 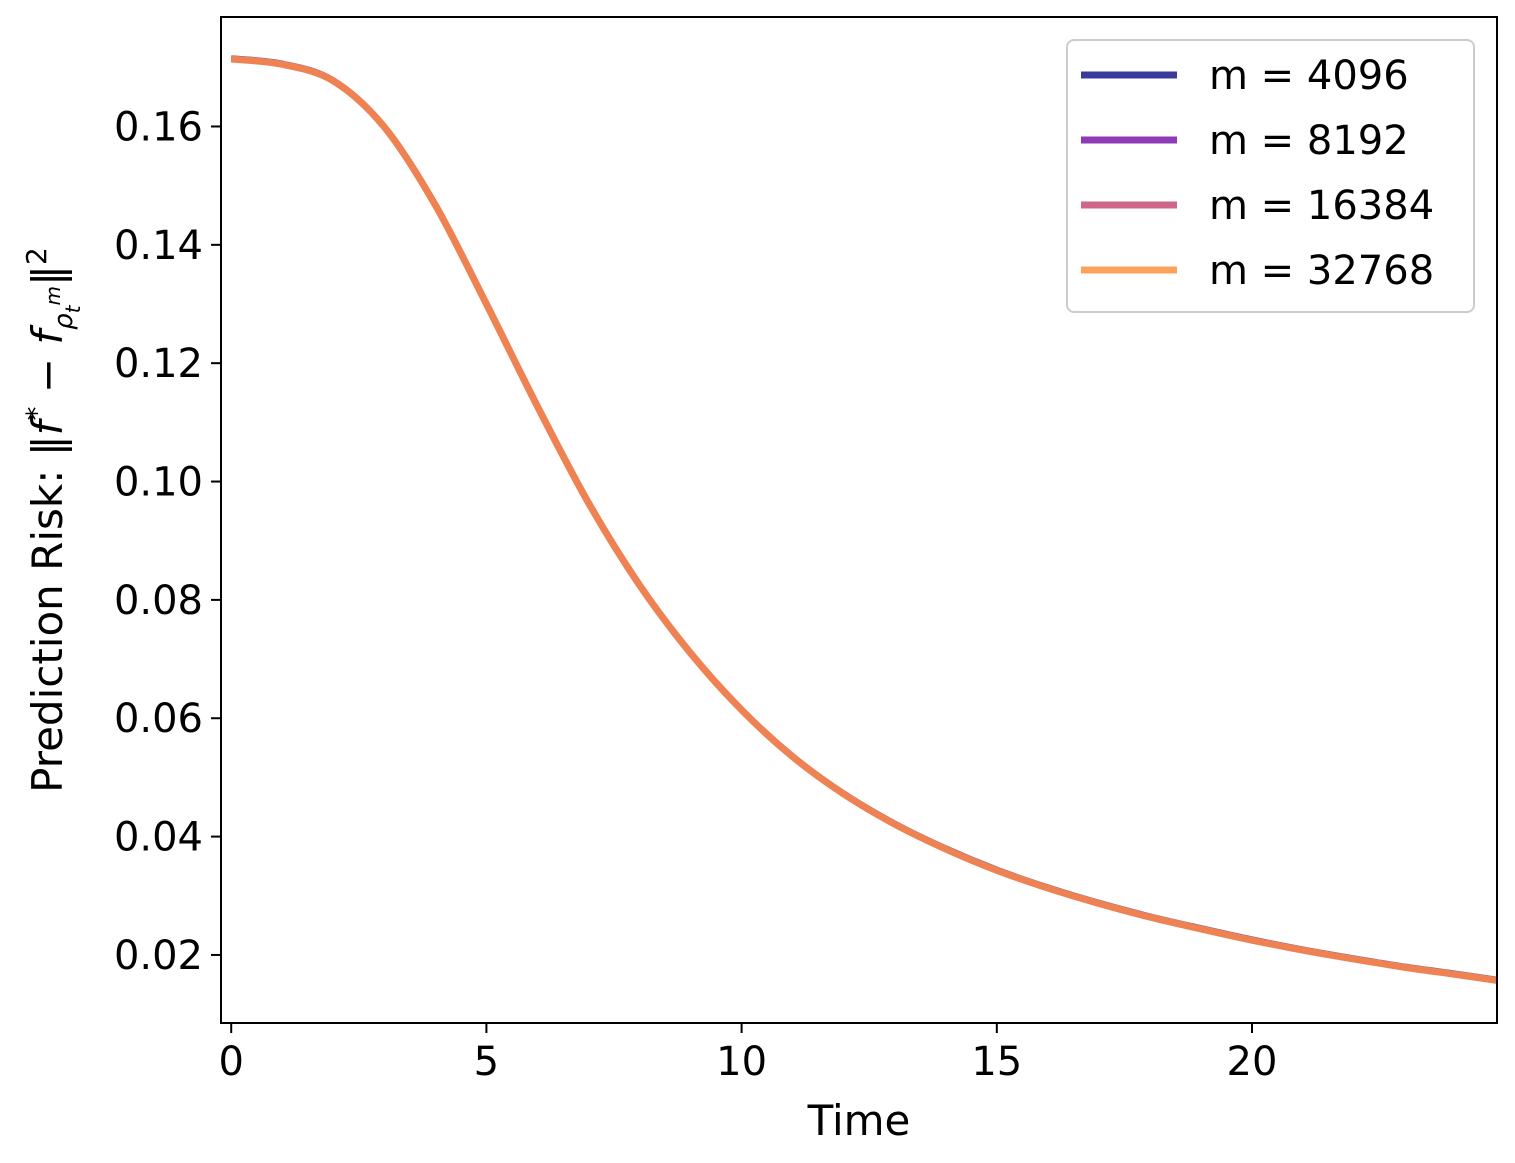 What do you see at coordinates (167, 541) in the screenshot?
I see `y-axis-ticks: 0.02 0.04 0.06 0.08 0.10 0.12 0.14 0.16` at bounding box center [167, 541].